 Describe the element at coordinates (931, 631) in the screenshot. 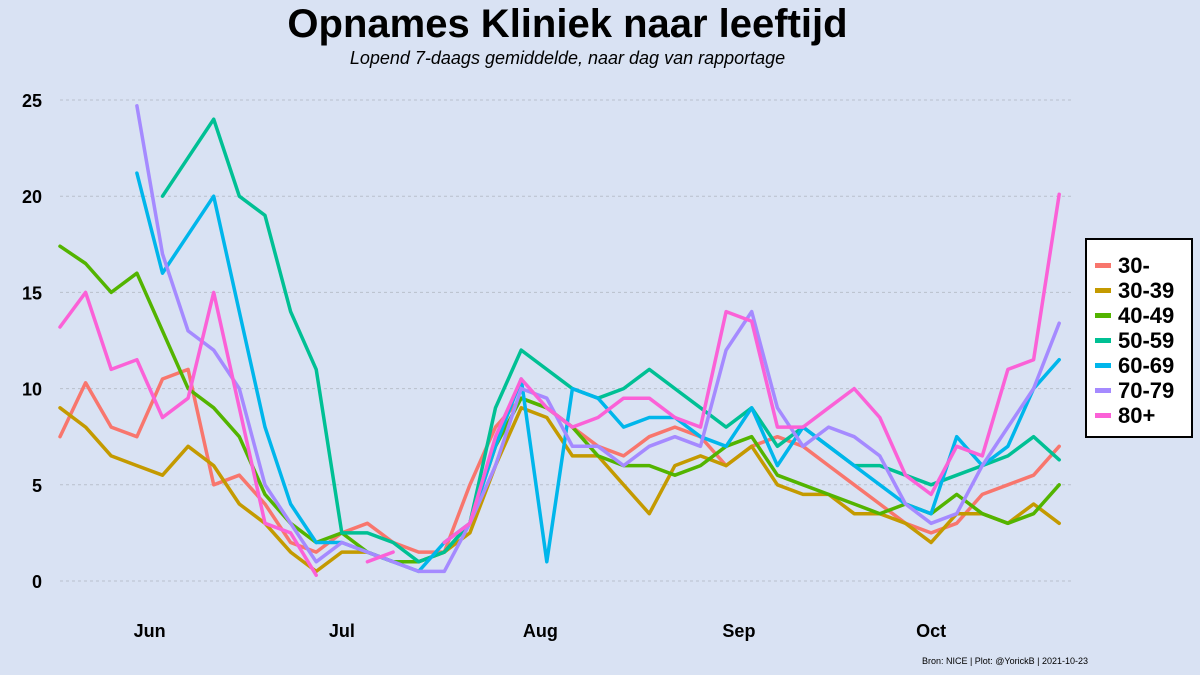

I see `x-tick-label: Oct` at that location.